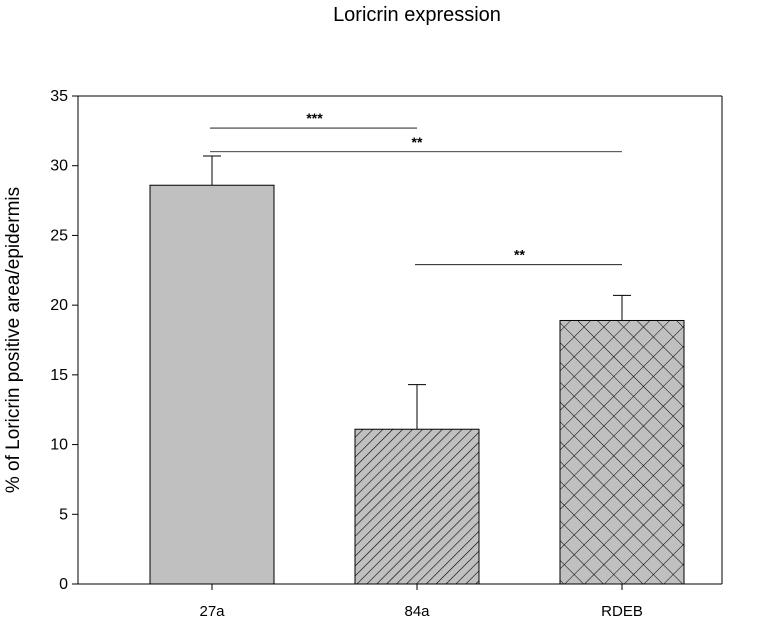 This screenshot has height=628, width=762. Describe the element at coordinates (59, 166) in the screenshot. I see `y-tick-label: 30` at that location.